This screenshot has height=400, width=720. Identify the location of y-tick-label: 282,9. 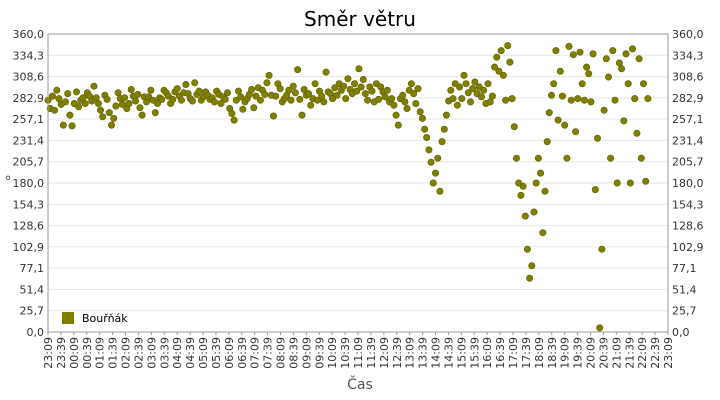
(29, 98).